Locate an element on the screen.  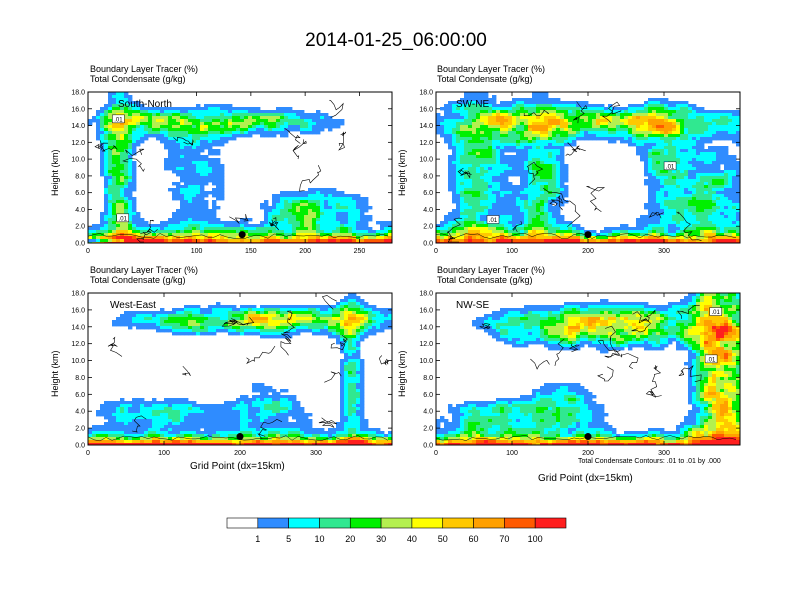
condensate-contour is located at coordinates (299, 149).